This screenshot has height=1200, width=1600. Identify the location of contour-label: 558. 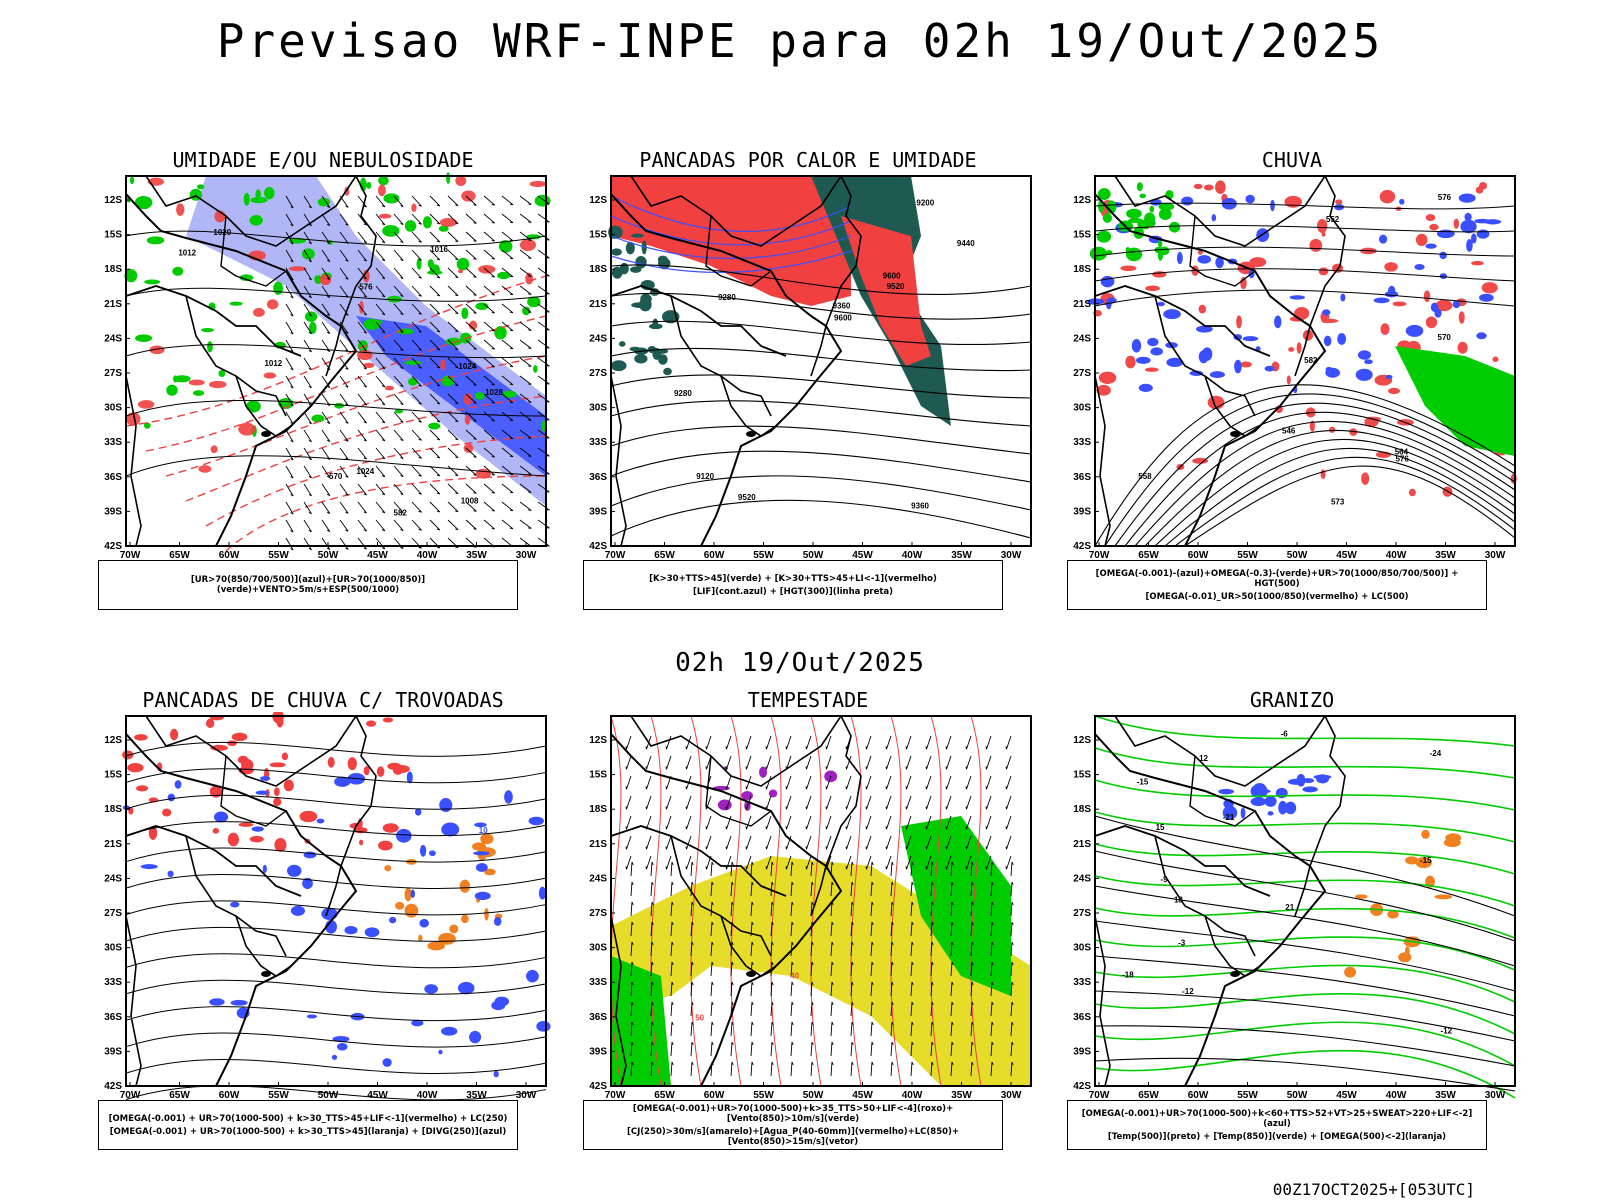
(1145, 476).